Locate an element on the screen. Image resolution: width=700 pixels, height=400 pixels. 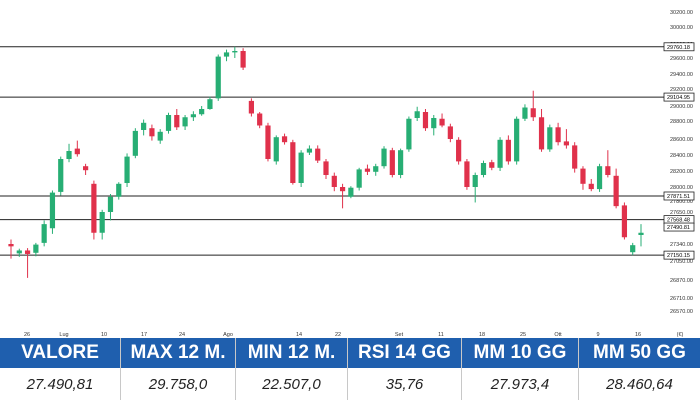
level-tag: 29760.18 is located at coordinates (679, 47).